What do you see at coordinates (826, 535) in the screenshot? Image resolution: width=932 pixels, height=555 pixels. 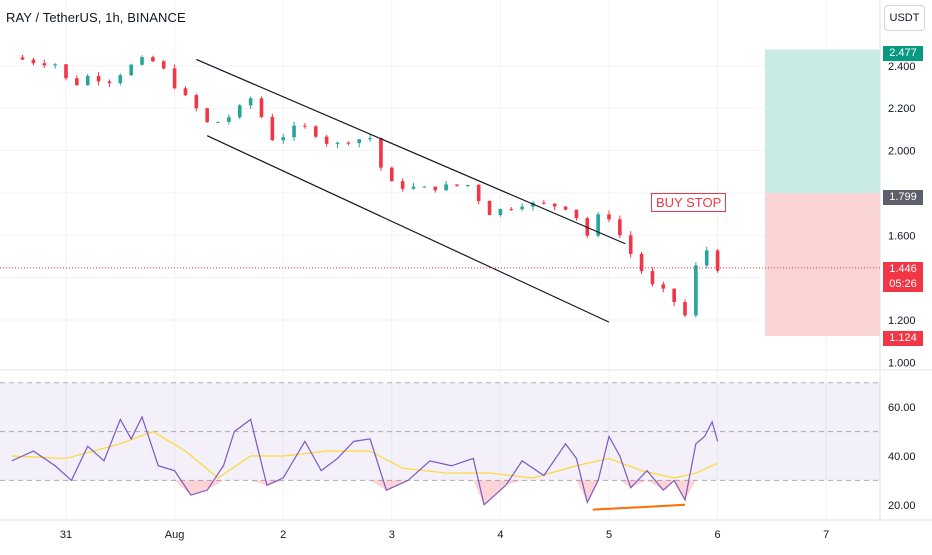 I see `time-tick-label: 7` at bounding box center [826, 535].